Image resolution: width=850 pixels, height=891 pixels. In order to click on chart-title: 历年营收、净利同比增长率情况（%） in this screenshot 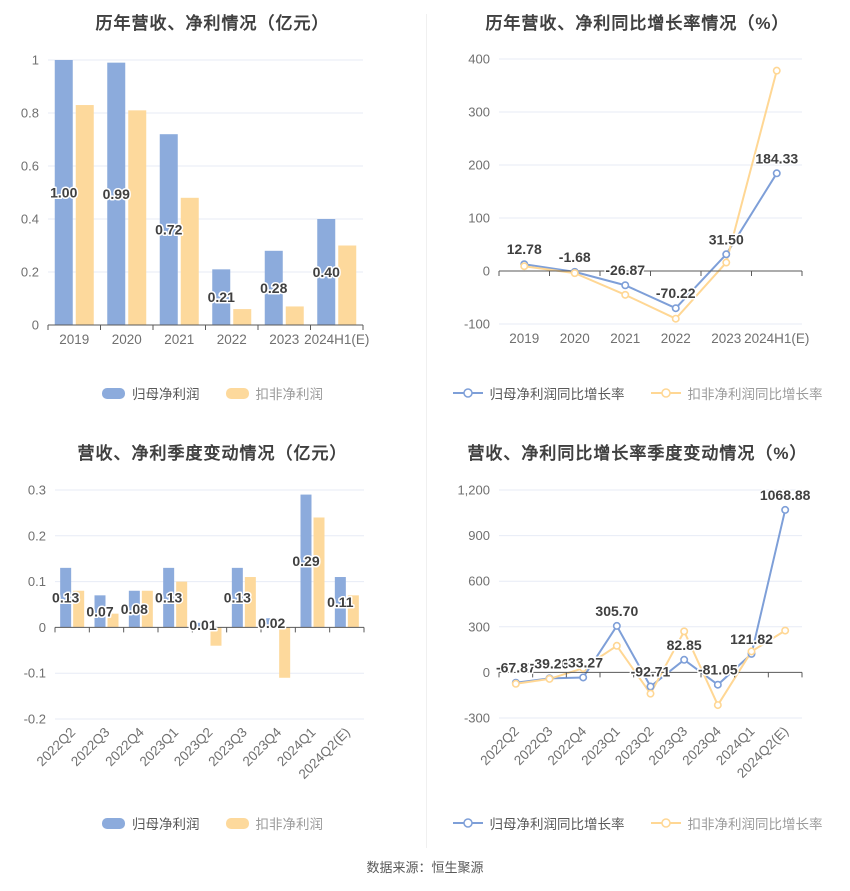, I will do `click(637, 23)`.